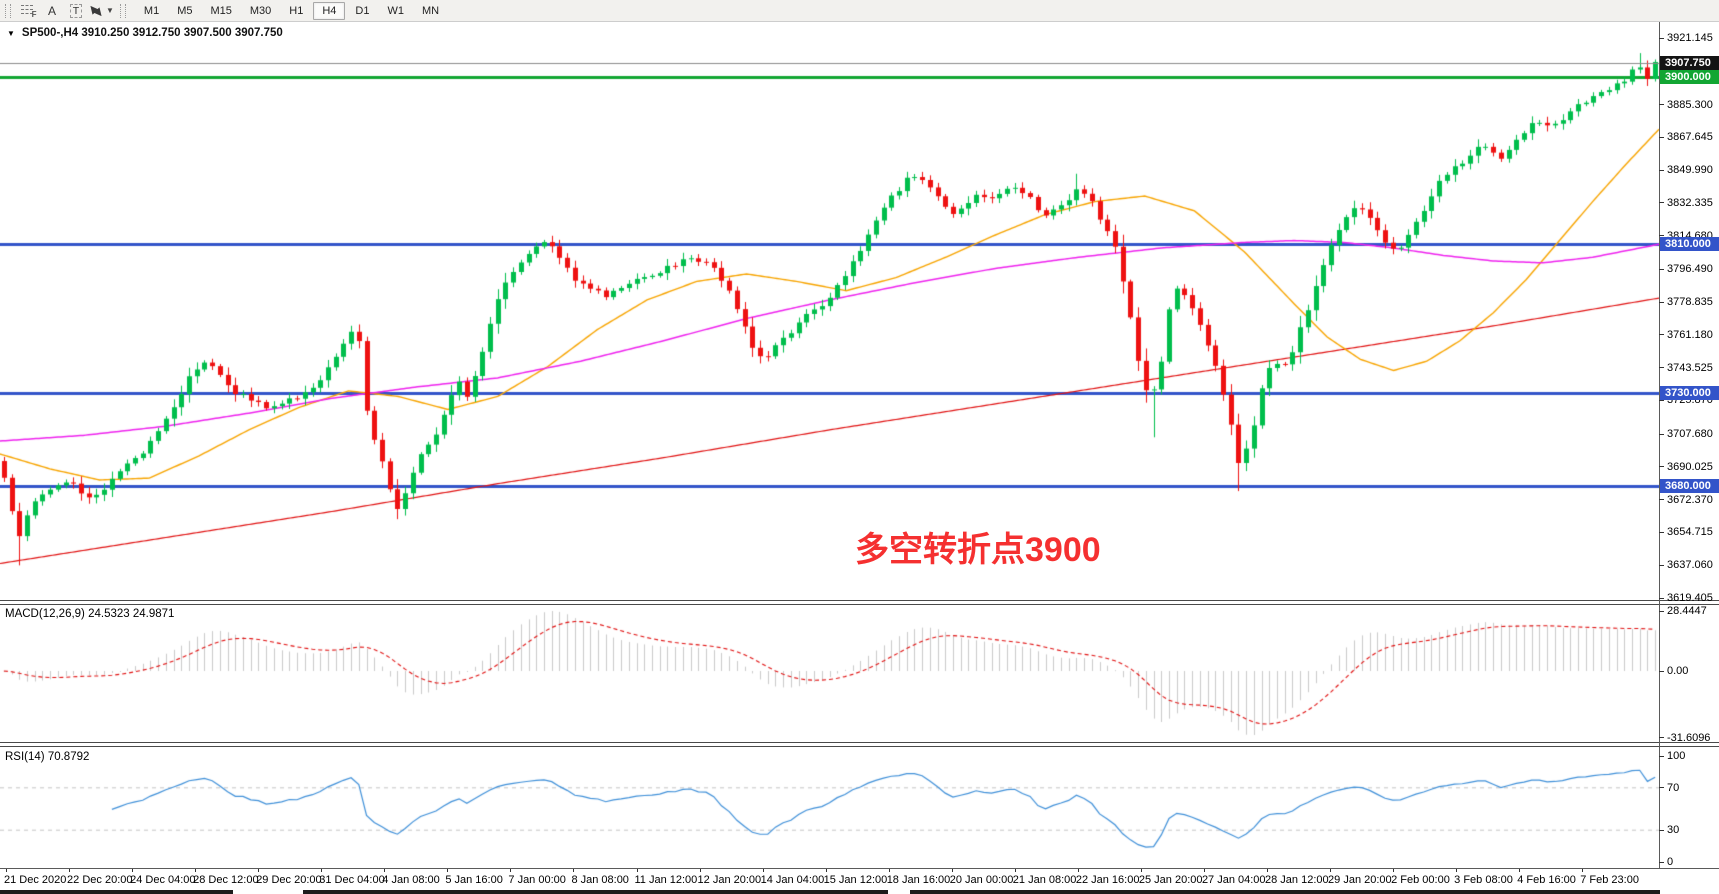 The width and height of the screenshot is (1719, 894). What do you see at coordinates (163, 880) in the screenshot?
I see `time-axis-label: 24 Dec 04:00` at bounding box center [163, 880].